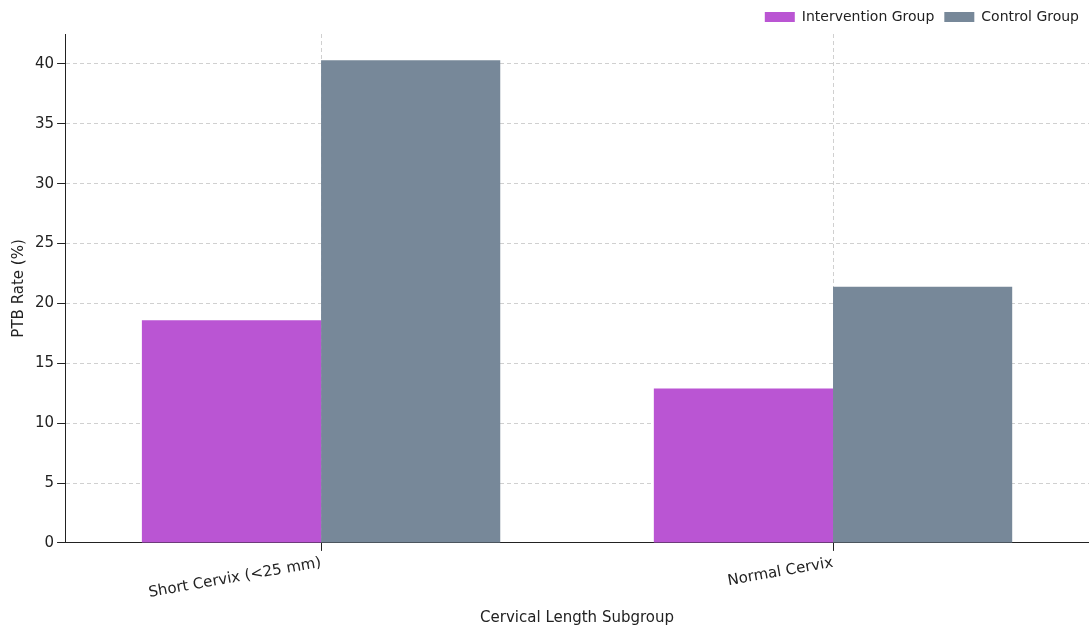 This screenshot has width=1089, height=639. I want to click on legend-label: Control Group, so click(1030, 15).